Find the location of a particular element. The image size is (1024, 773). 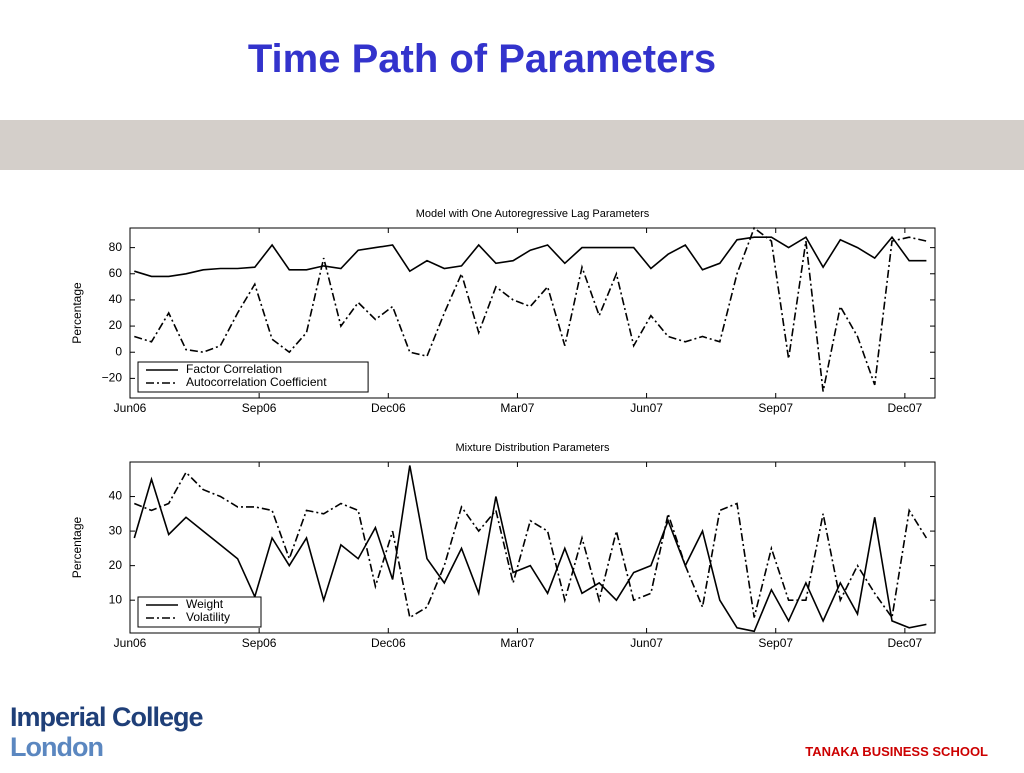

y-tick-label: 80 is located at coordinates (116, 247).